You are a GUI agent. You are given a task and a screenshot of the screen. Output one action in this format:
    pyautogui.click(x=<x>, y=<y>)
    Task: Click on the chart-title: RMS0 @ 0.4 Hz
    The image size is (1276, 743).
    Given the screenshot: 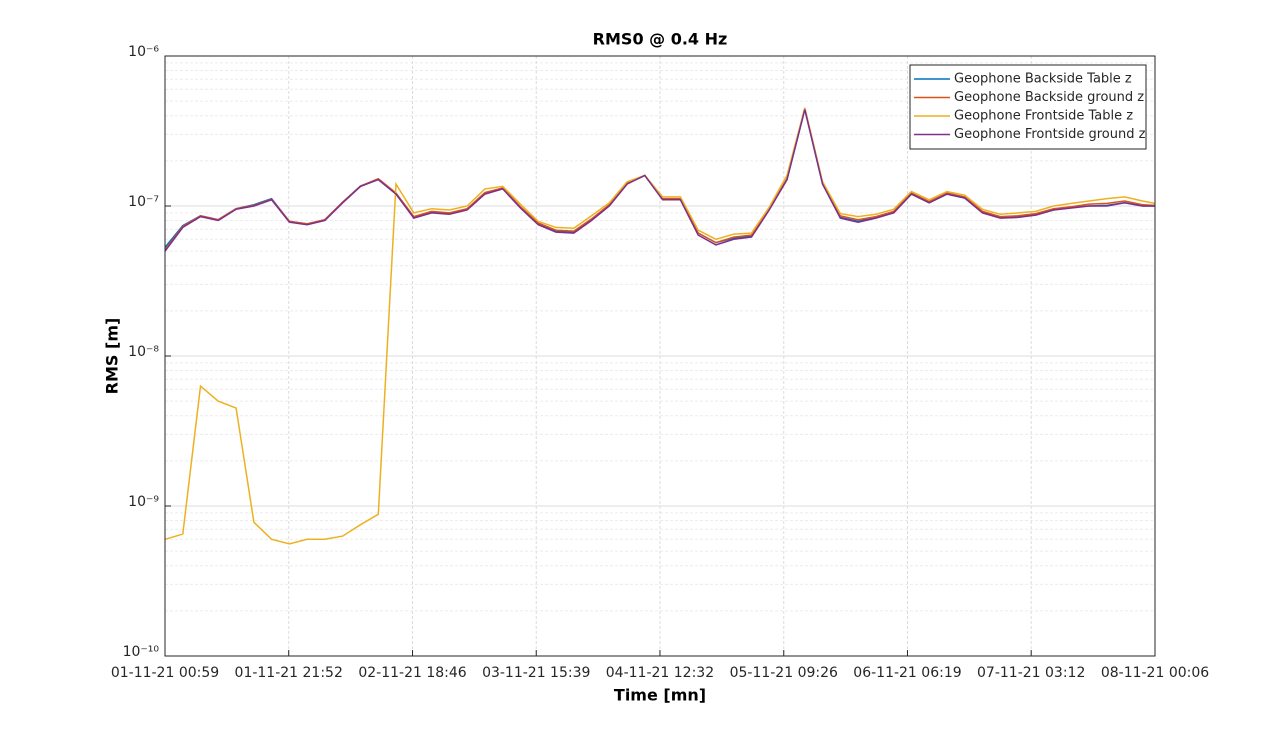 What is the action you would take?
    pyautogui.click(x=660, y=39)
    